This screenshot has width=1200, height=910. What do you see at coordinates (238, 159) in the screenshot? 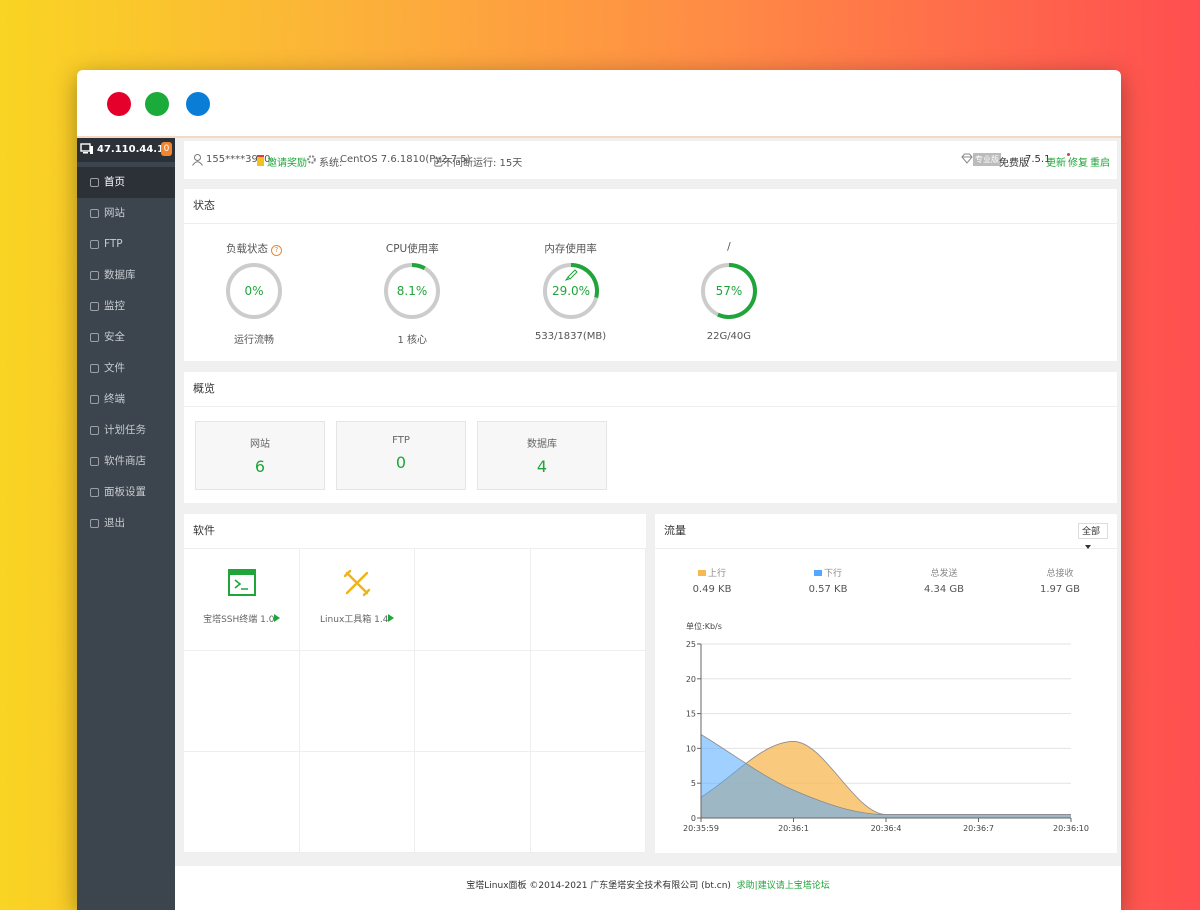
I see `user-phone: 155****3930` at bounding box center [238, 159].